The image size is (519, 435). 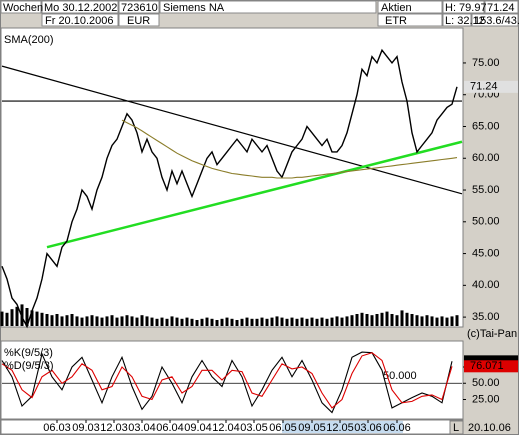 What do you see at coordinates (396, 8) in the screenshot?
I see `kind: Aktien` at bounding box center [396, 8].